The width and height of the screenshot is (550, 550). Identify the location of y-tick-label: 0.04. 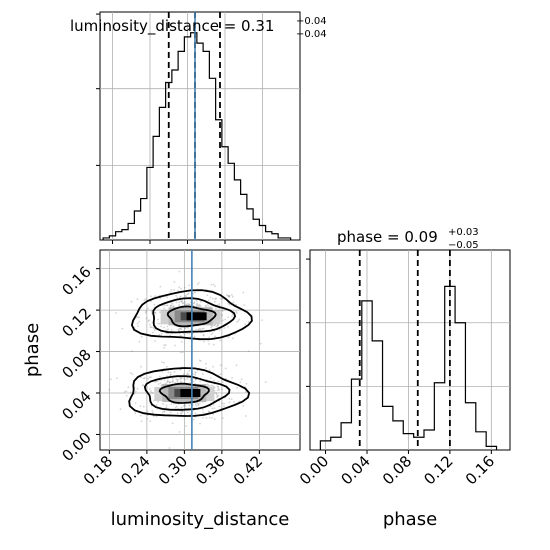
(76, 405).